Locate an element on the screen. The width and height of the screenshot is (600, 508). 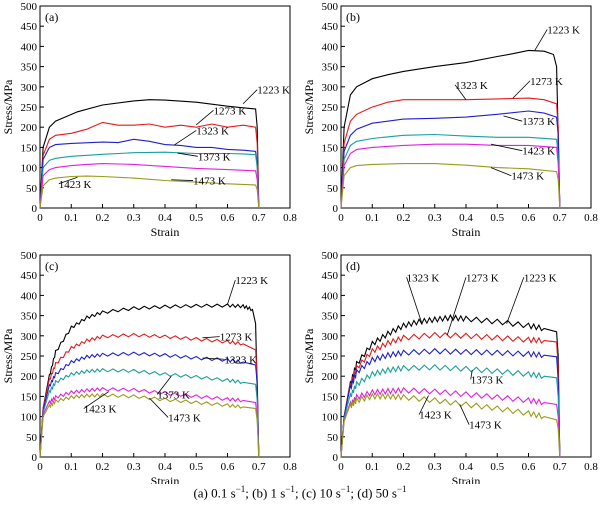
annotation-label: 1373 K is located at coordinates (173, 395).